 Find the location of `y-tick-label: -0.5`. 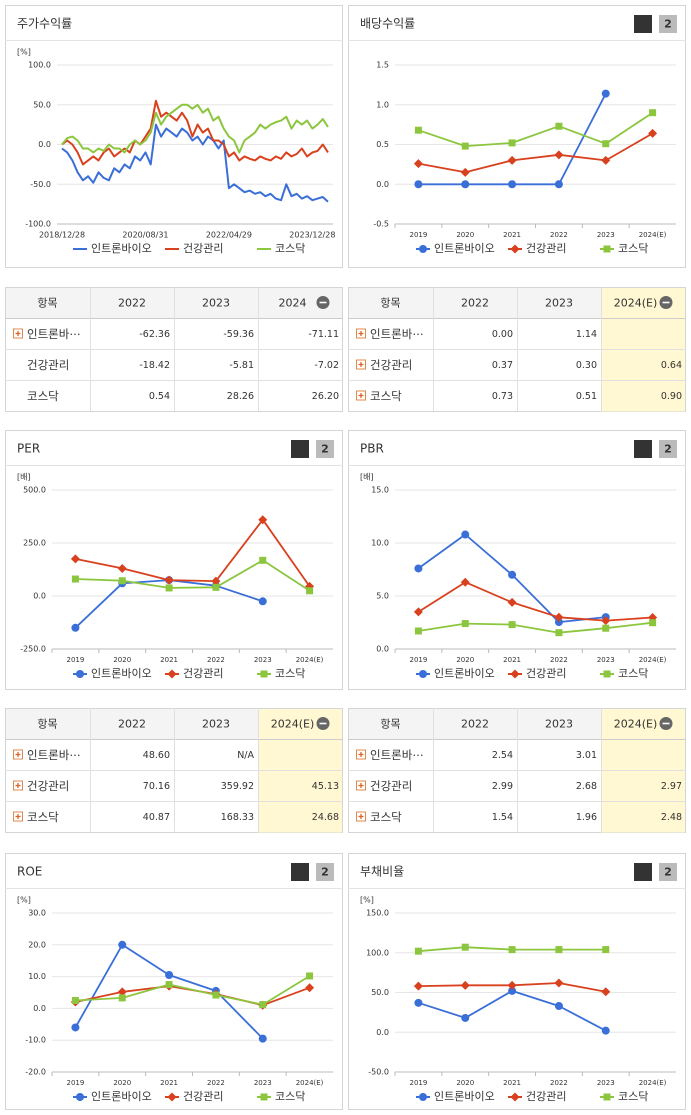

y-tick-label: -0.5 is located at coordinates (381, 224).